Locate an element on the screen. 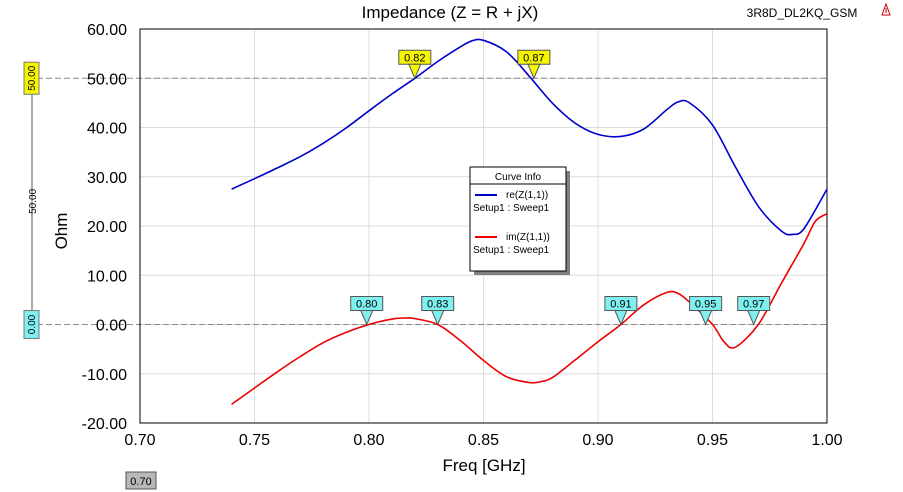 The image size is (903, 492). legend-entry-re-setup: Setup1 : Sweep1 is located at coordinates (511, 208).